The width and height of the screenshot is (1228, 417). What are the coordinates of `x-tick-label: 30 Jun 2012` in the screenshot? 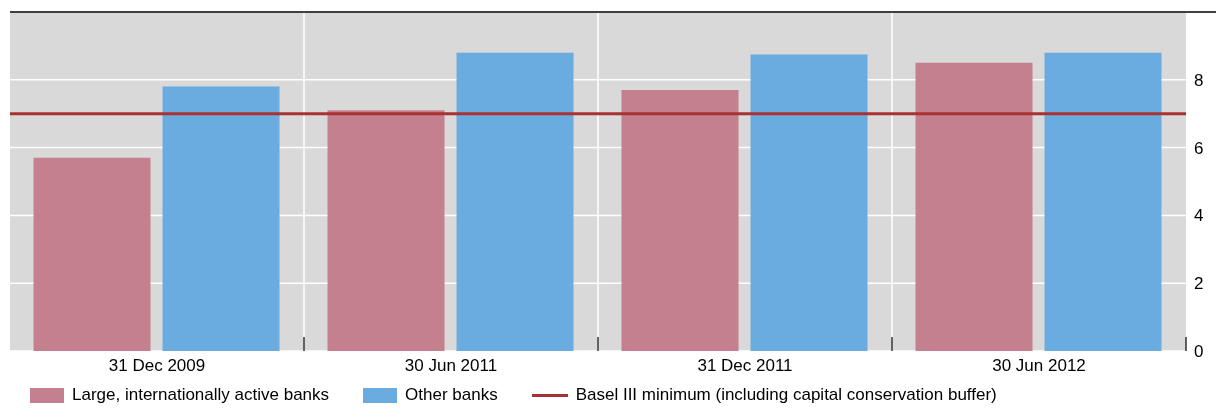 It's located at (1039, 366).